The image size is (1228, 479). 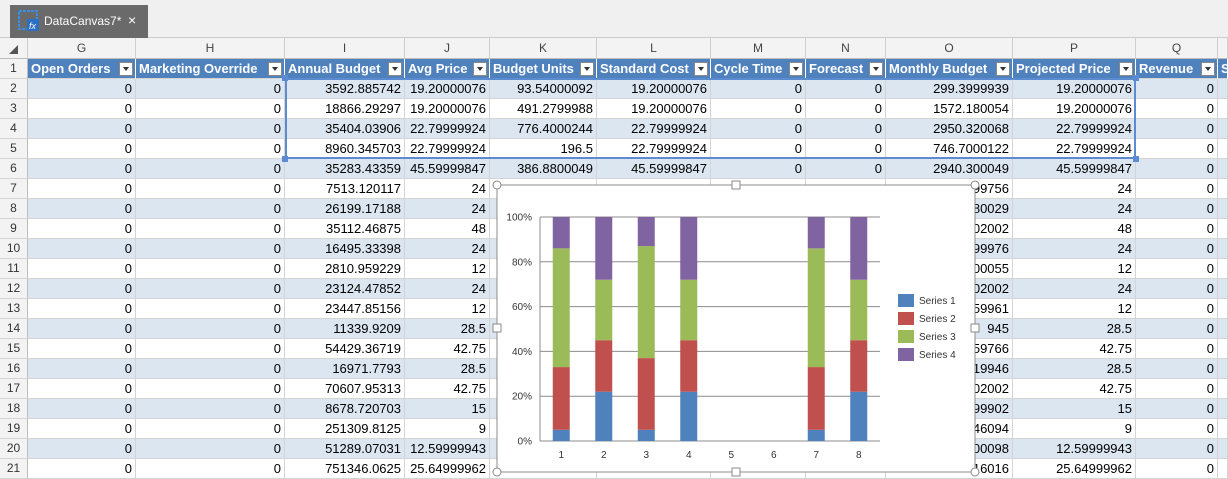 I want to click on cell: 16971.7793, so click(x=345, y=369).